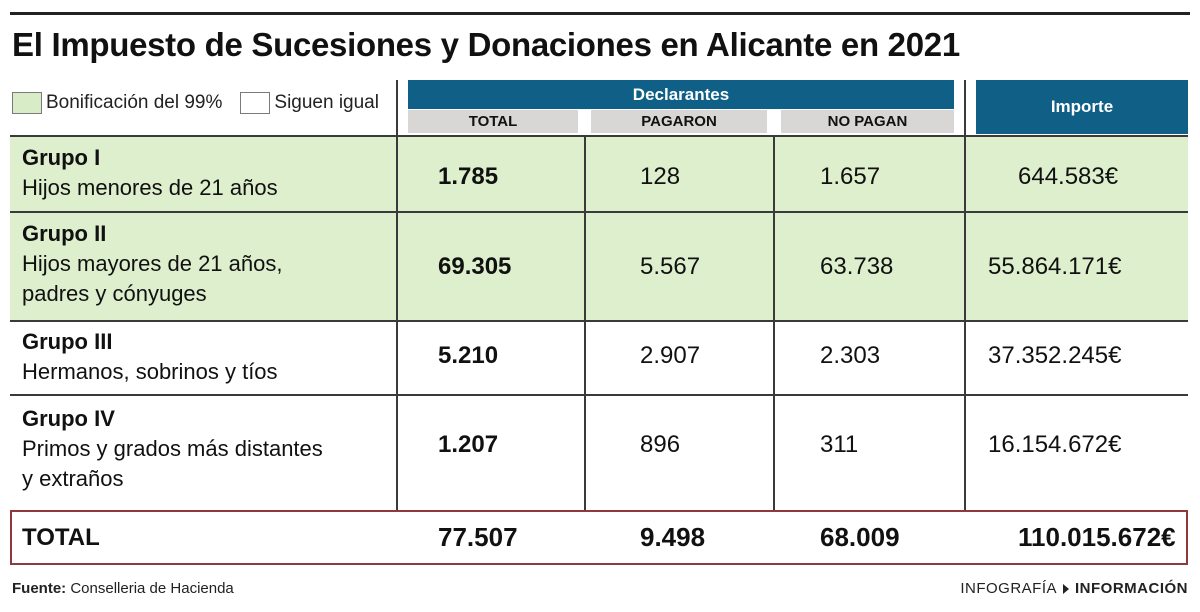 This screenshot has width=1200, height=612. I want to click on header-importe: Importe, so click(1082, 107).